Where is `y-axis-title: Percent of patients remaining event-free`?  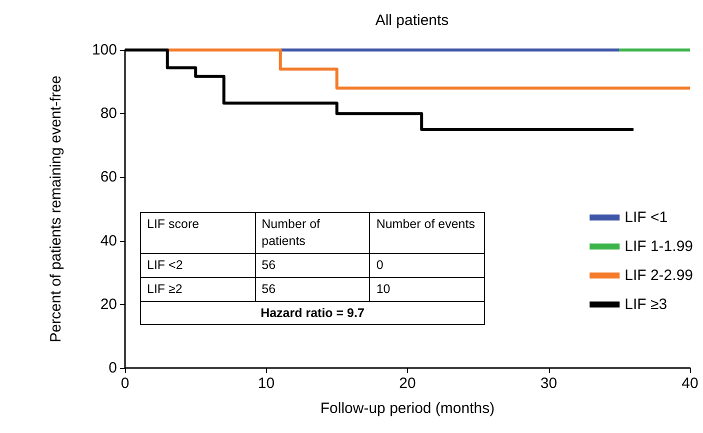
y-axis-title: Percent of patients remaining event-free is located at coordinates (56, 209).